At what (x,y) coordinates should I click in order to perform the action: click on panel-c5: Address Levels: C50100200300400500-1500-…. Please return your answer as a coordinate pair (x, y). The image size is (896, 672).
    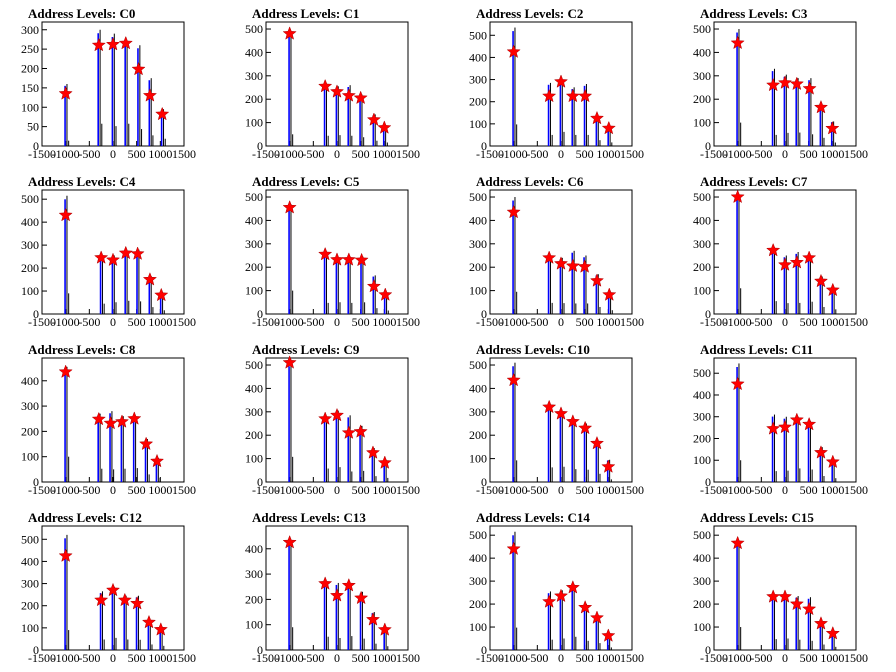
    Looking at the image, I should click on (332, 251).